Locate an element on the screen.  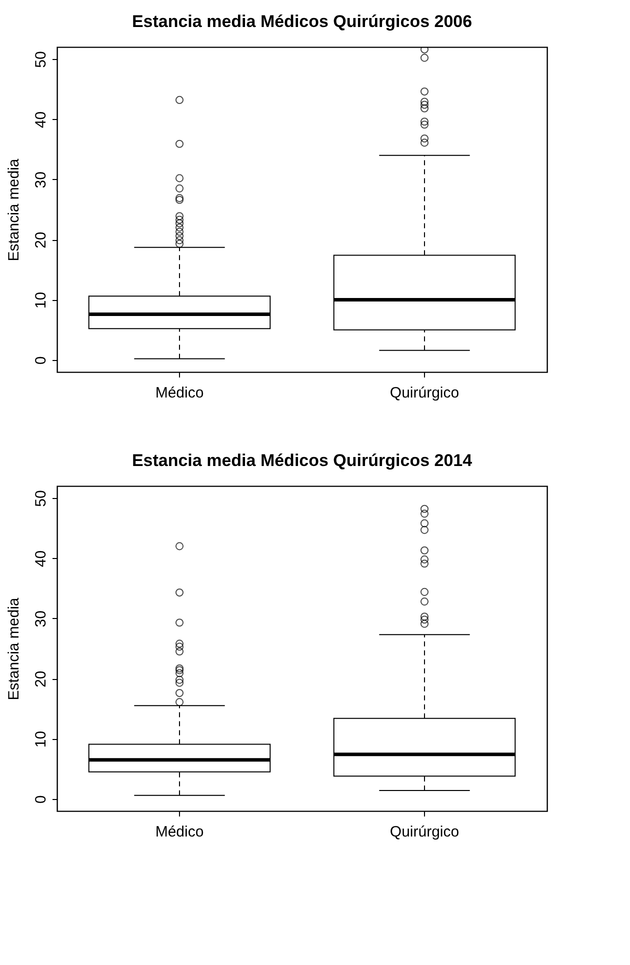
chart-title: Estancia media Médicos Quirúrgicos 2014 is located at coordinates (302, 460).